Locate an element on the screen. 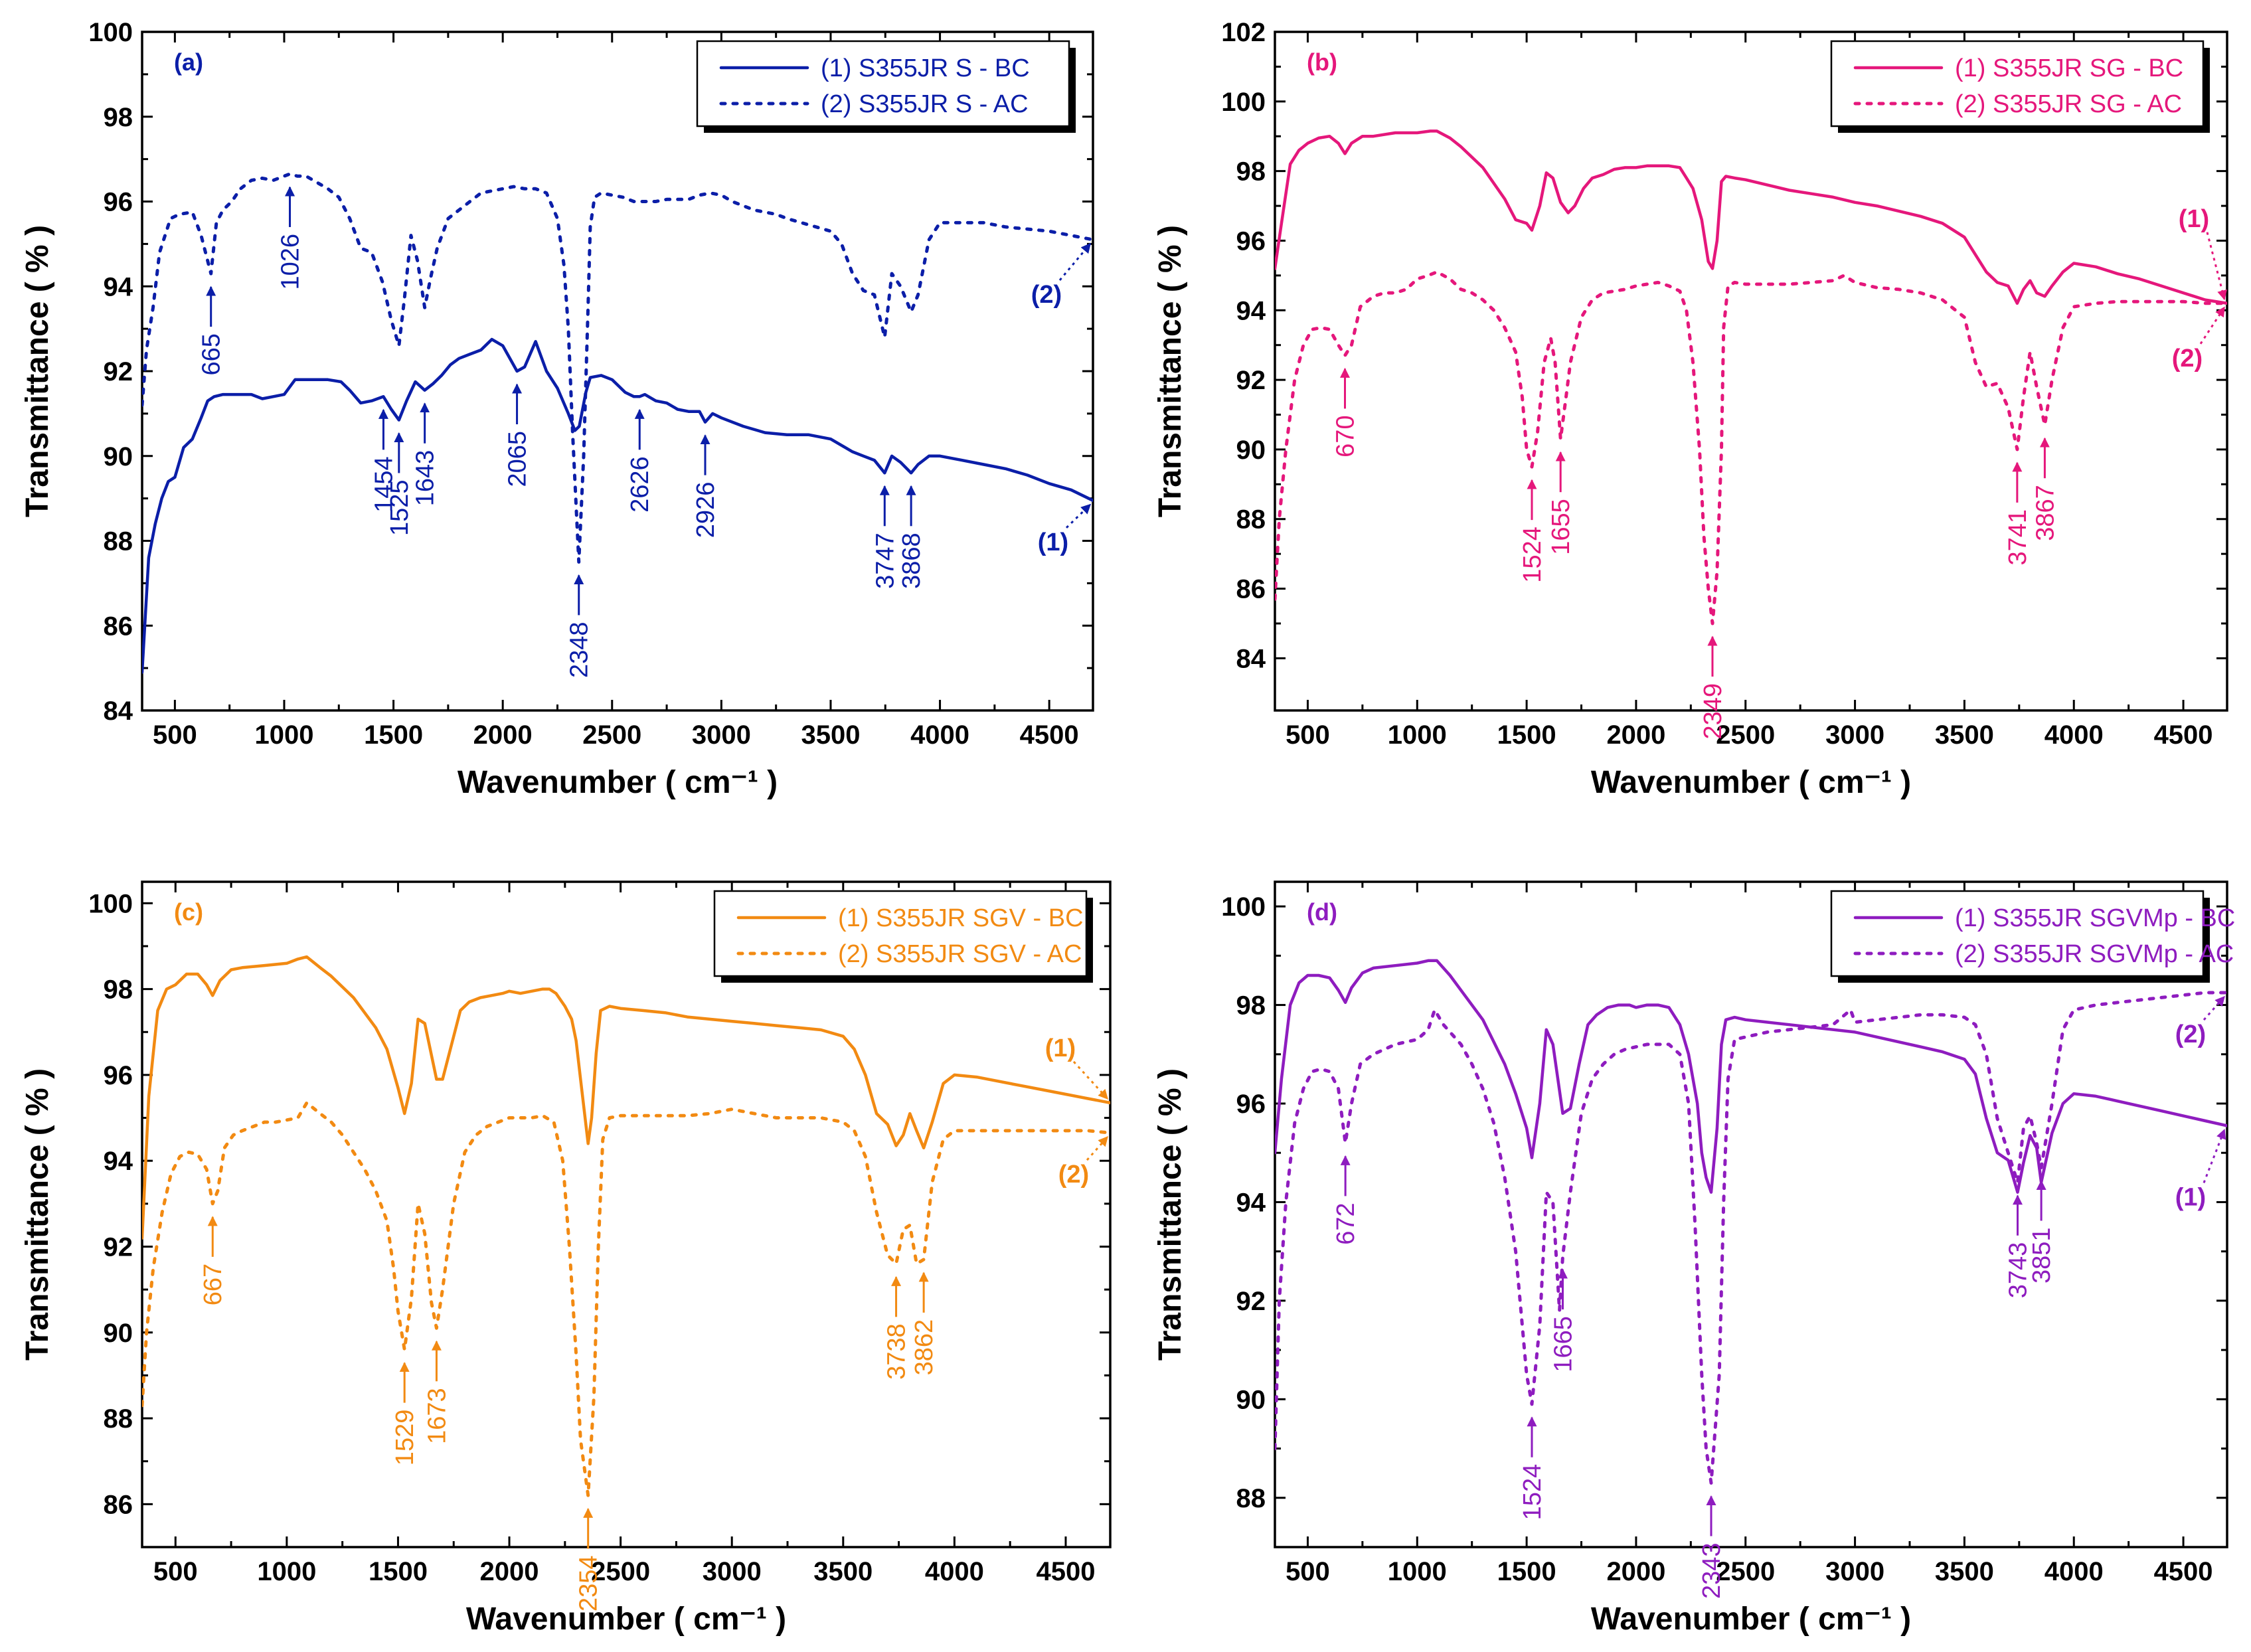 This screenshot has width=2251, height=1652. legend-entry-1: (1) S355JR SGVMp - BC is located at coordinates (2095, 918).